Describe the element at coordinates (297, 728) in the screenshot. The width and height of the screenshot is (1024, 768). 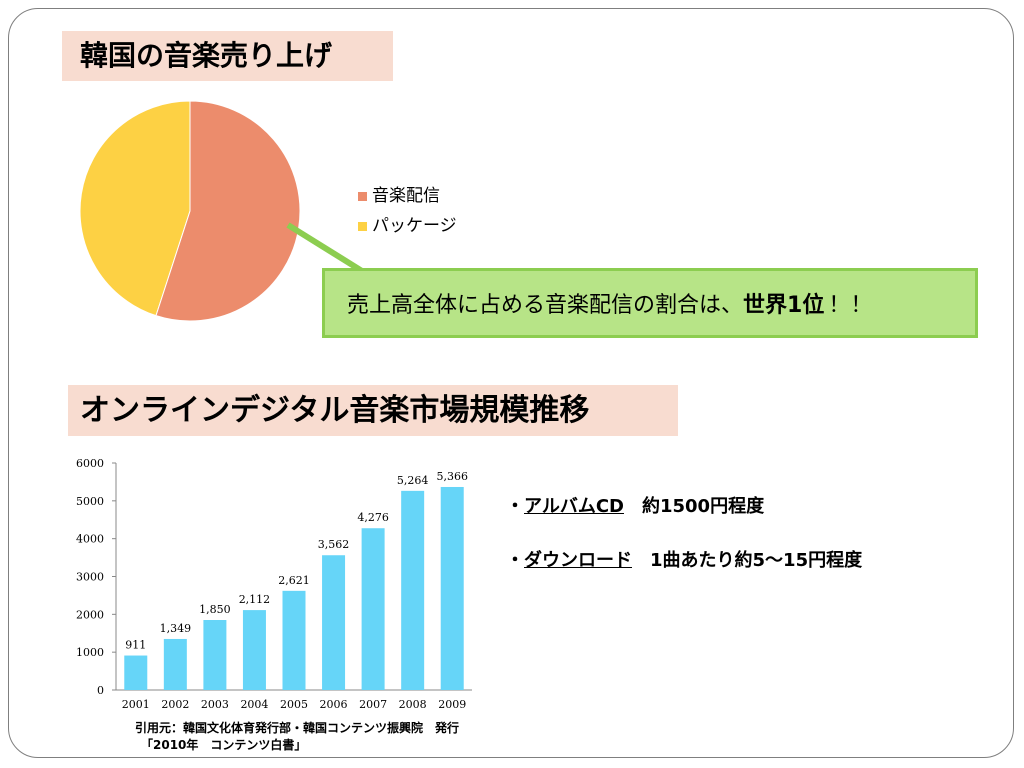
I see `source-line-1: 引用元：韓国文化体育発行部・韓国コンテンツ振興院 発行` at that location.